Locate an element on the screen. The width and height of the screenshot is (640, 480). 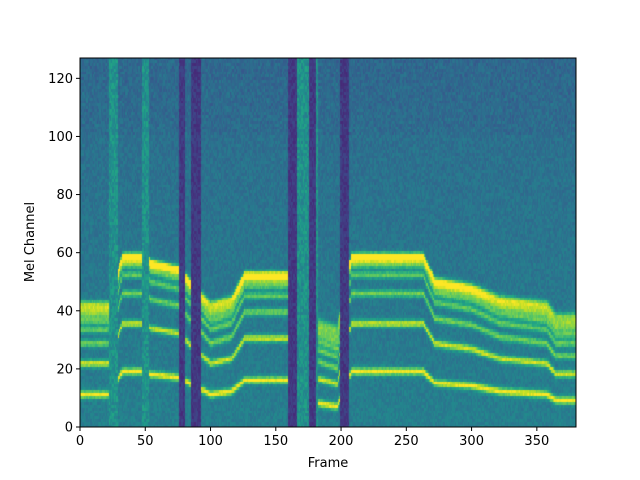
x-tick-label: 350 is located at coordinates (536, 441).